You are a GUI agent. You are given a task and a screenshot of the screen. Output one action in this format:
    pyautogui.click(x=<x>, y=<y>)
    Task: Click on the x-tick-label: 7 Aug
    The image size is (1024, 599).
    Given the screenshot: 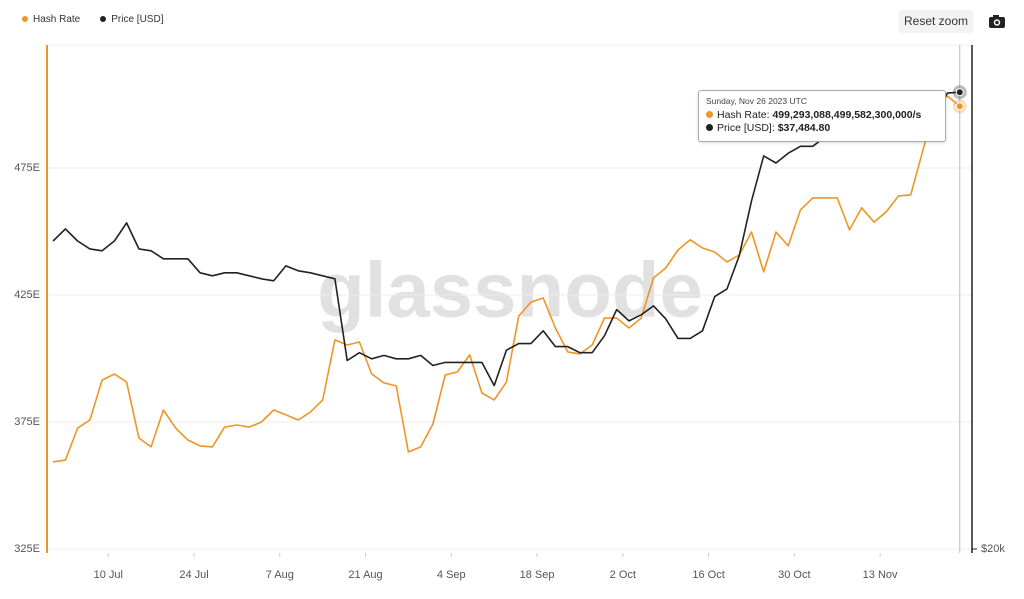 What is the action you would take?
    pyautogui.click(x=280, y=575)
    